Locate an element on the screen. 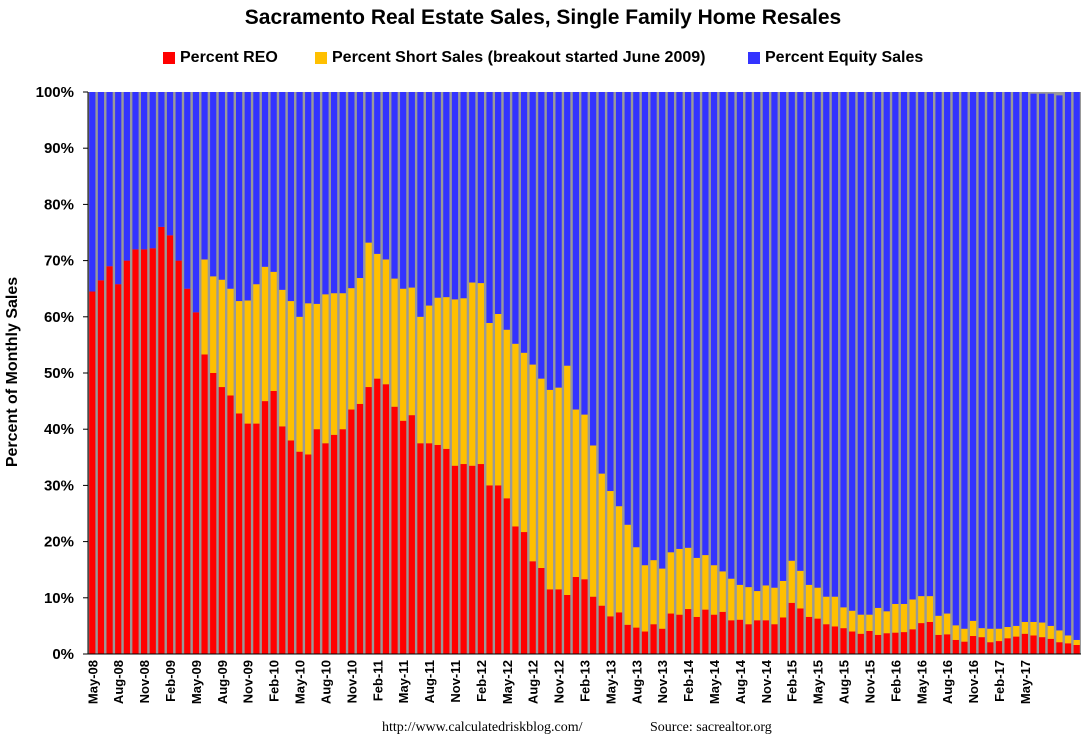 This screenshot has height=745, width=1086. y-tick-label: 50% is located at coordinates (59, 373).